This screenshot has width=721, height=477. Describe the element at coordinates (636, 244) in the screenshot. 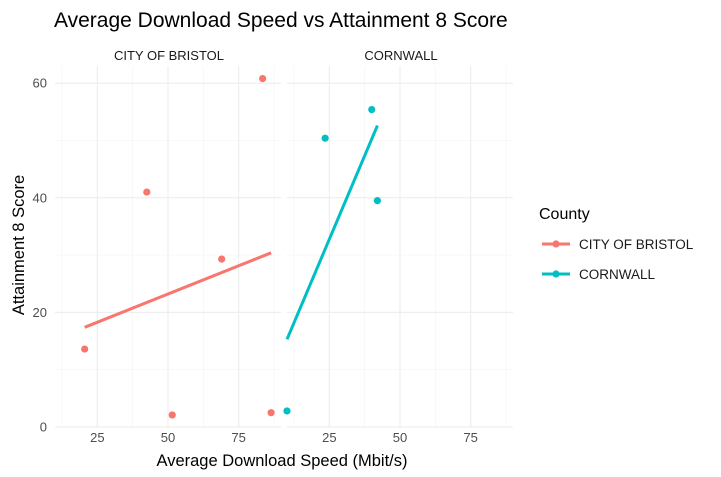

I see `legend-label-city-of-bristol: CITY OF BRISTOL` at that location.